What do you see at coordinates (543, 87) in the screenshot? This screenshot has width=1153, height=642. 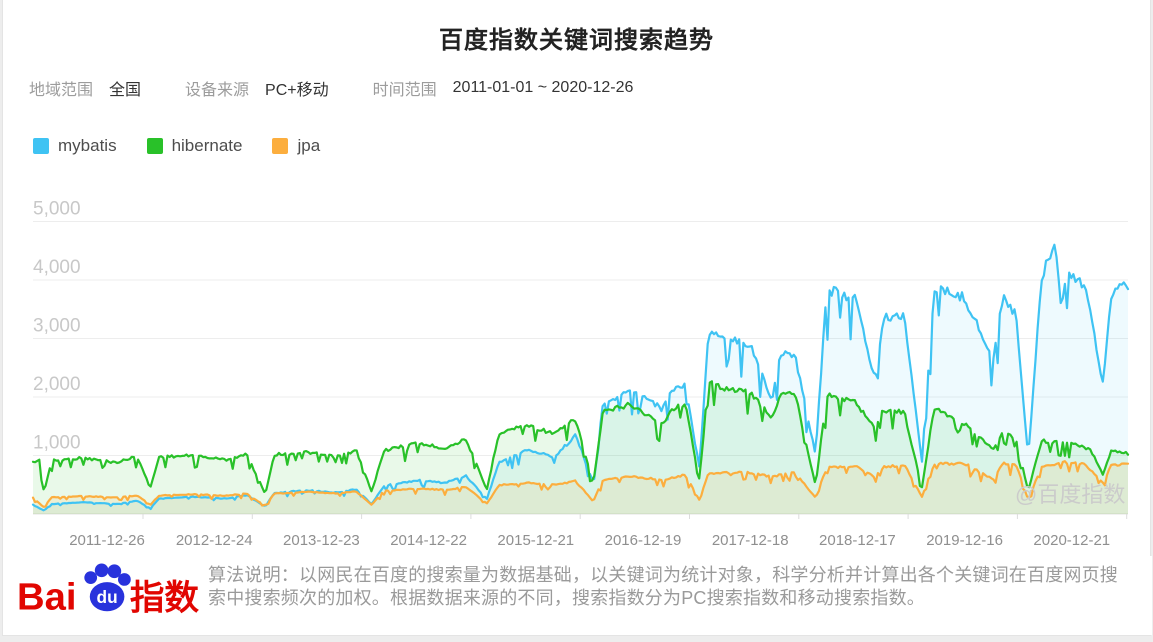 I see `time-filter-value: 2011-01-01 ~ 2020-12-26` at bounding box center [543, 87].